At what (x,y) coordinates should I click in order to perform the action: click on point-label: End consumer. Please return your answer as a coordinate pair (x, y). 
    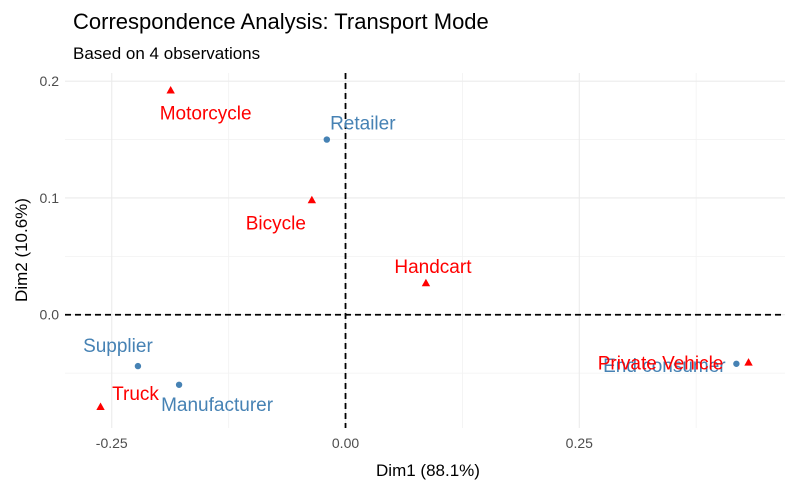
    Looking at the image, I should click on (664, 366).